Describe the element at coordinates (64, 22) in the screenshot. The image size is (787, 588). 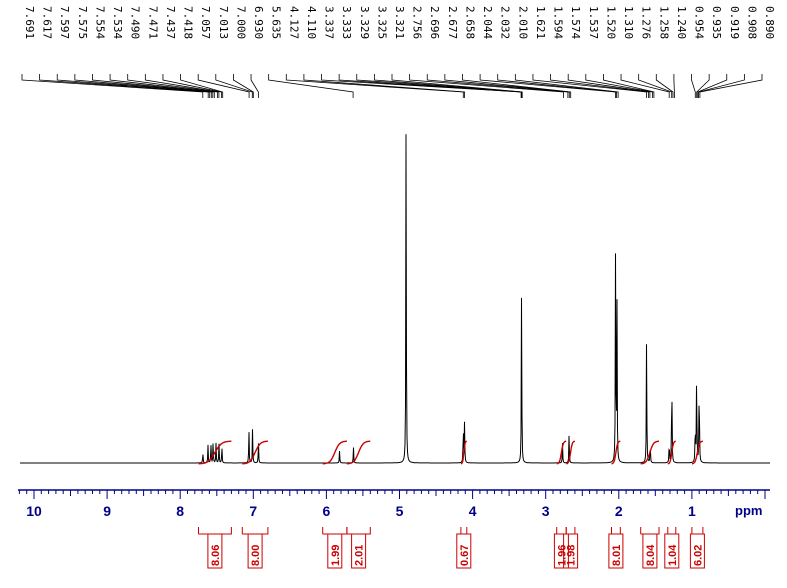
I see `peak-label: 7.597` at that location.